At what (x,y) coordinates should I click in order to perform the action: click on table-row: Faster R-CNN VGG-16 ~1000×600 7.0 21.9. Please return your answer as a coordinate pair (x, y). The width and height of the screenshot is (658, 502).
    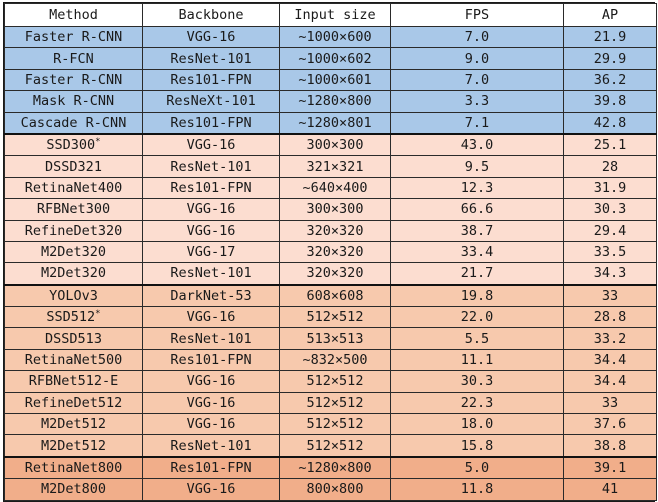
    Looking at the image, I should click on (330, 37).